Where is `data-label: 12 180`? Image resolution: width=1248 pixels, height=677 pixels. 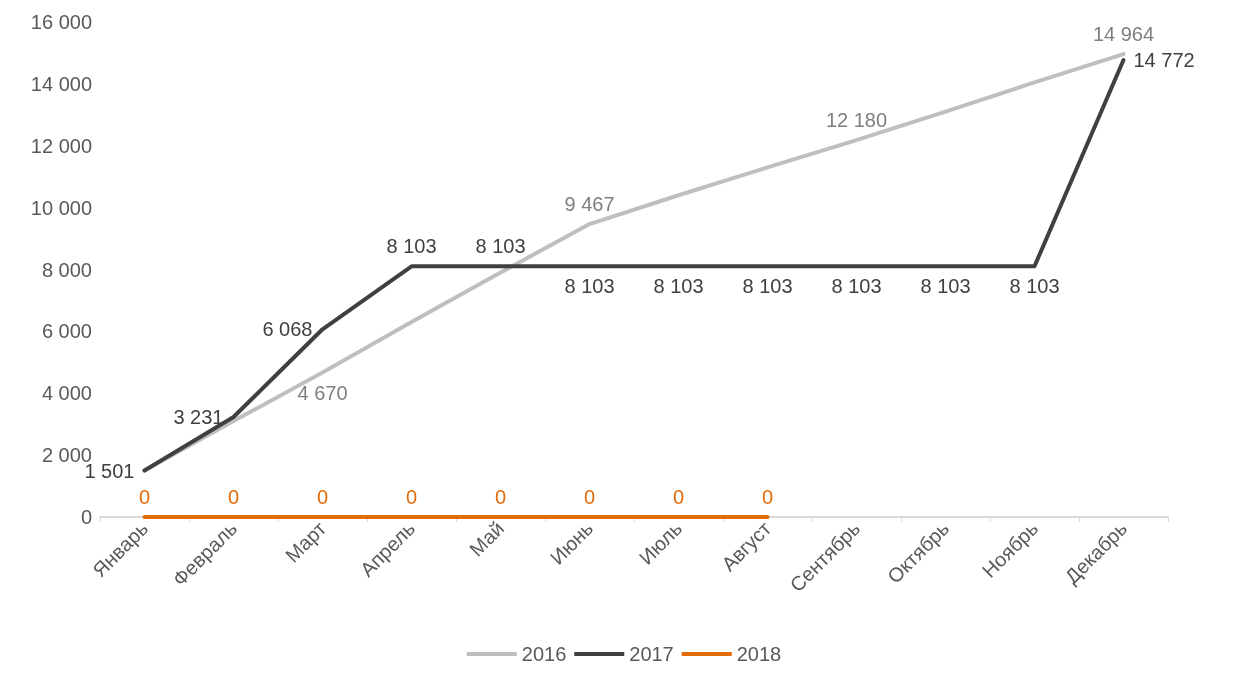 data-label: 12 180 is located at coordinates (856, 120).